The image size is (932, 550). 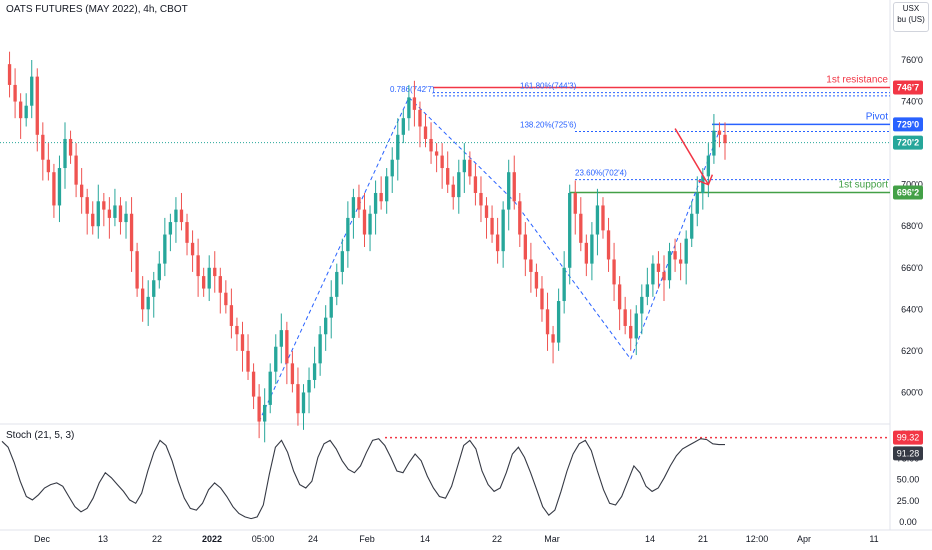 What do you see at coordinates (212, 539) in the screenshot?
I see `time-tick-label: 2022` at bounding box center [212, 539].